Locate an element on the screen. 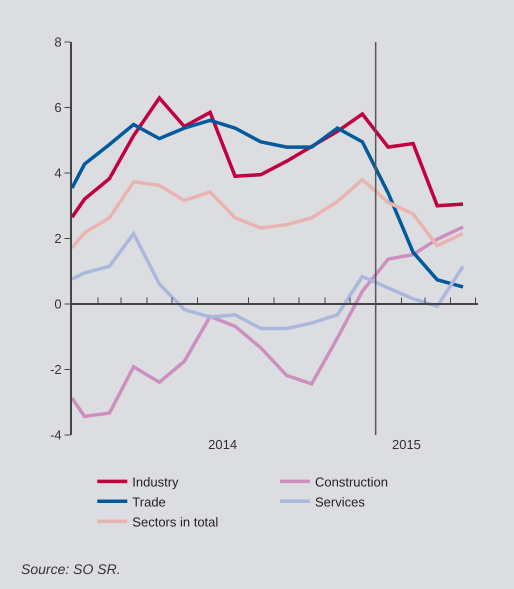  x-tick-label: 2015 is located at coordinates (406, 444).